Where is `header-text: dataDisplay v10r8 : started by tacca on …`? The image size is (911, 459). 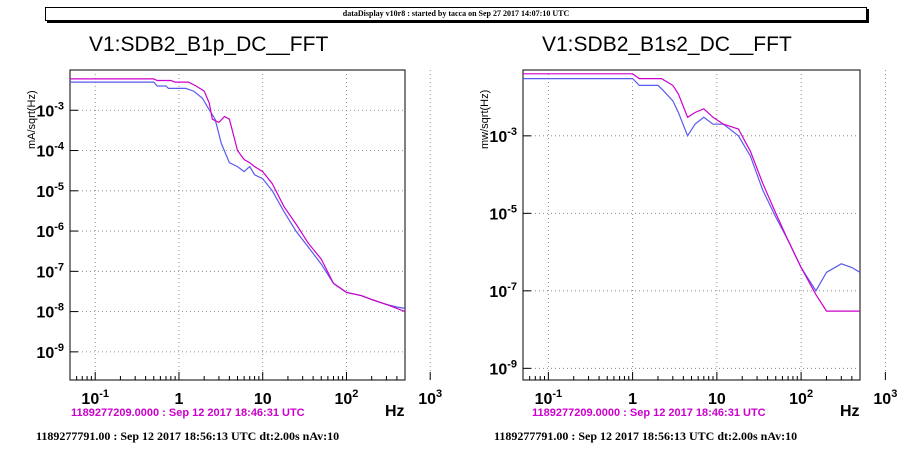
header-text: dataDisplay v10r8 : started by tacca on … is located at coordinates (456, 13).